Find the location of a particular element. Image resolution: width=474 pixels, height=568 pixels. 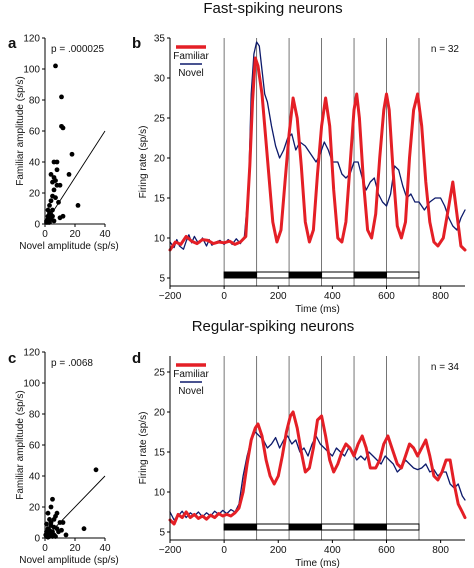

title-regular-spiking: Regular-spiking neurons is located at coordinates (273, 326).